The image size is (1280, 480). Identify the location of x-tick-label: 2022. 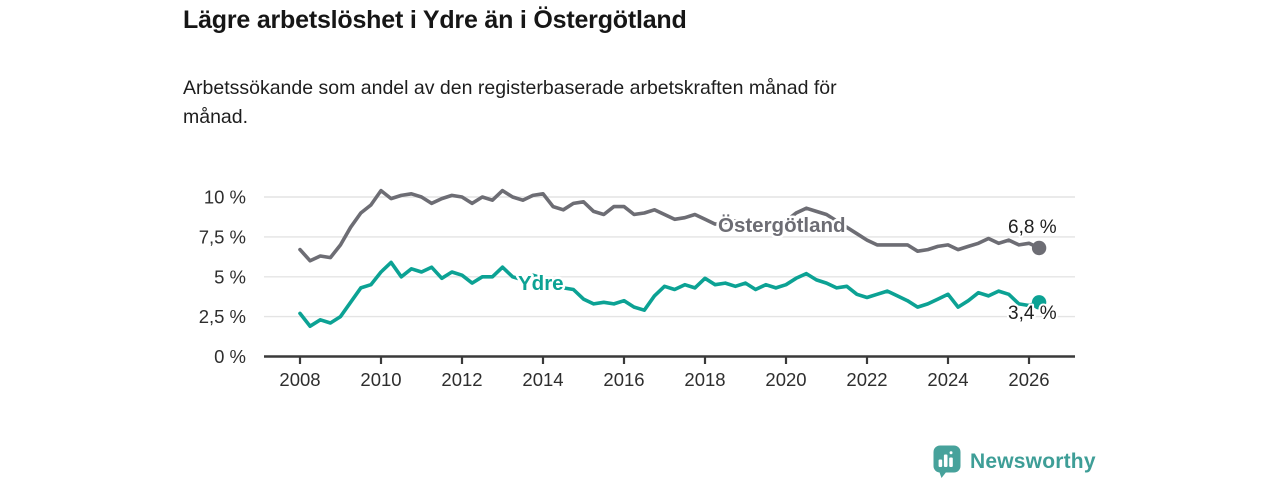
(866, 379).